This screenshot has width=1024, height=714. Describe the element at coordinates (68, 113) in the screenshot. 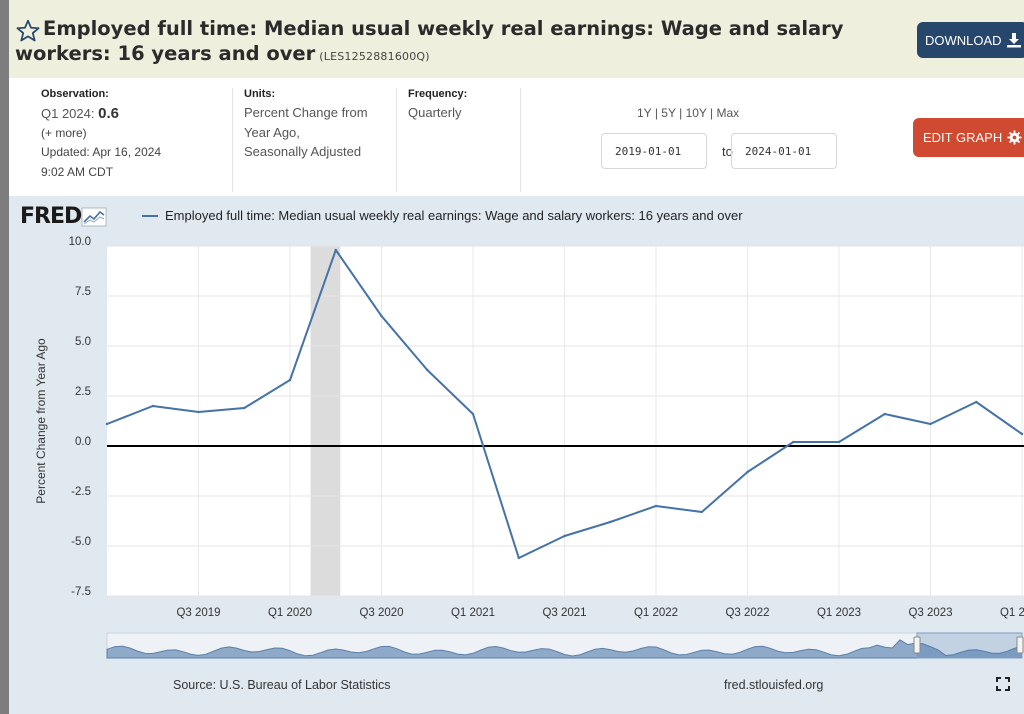

I see `observation-period: Q1 2024:` at that location.